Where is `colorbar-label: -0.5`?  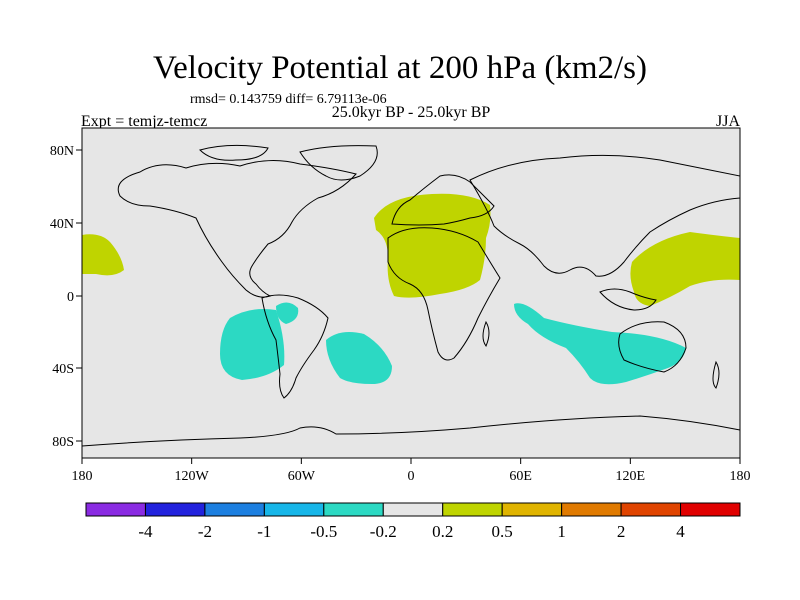 colorbar-label: -0.5 is located at coordinates (323, 531).